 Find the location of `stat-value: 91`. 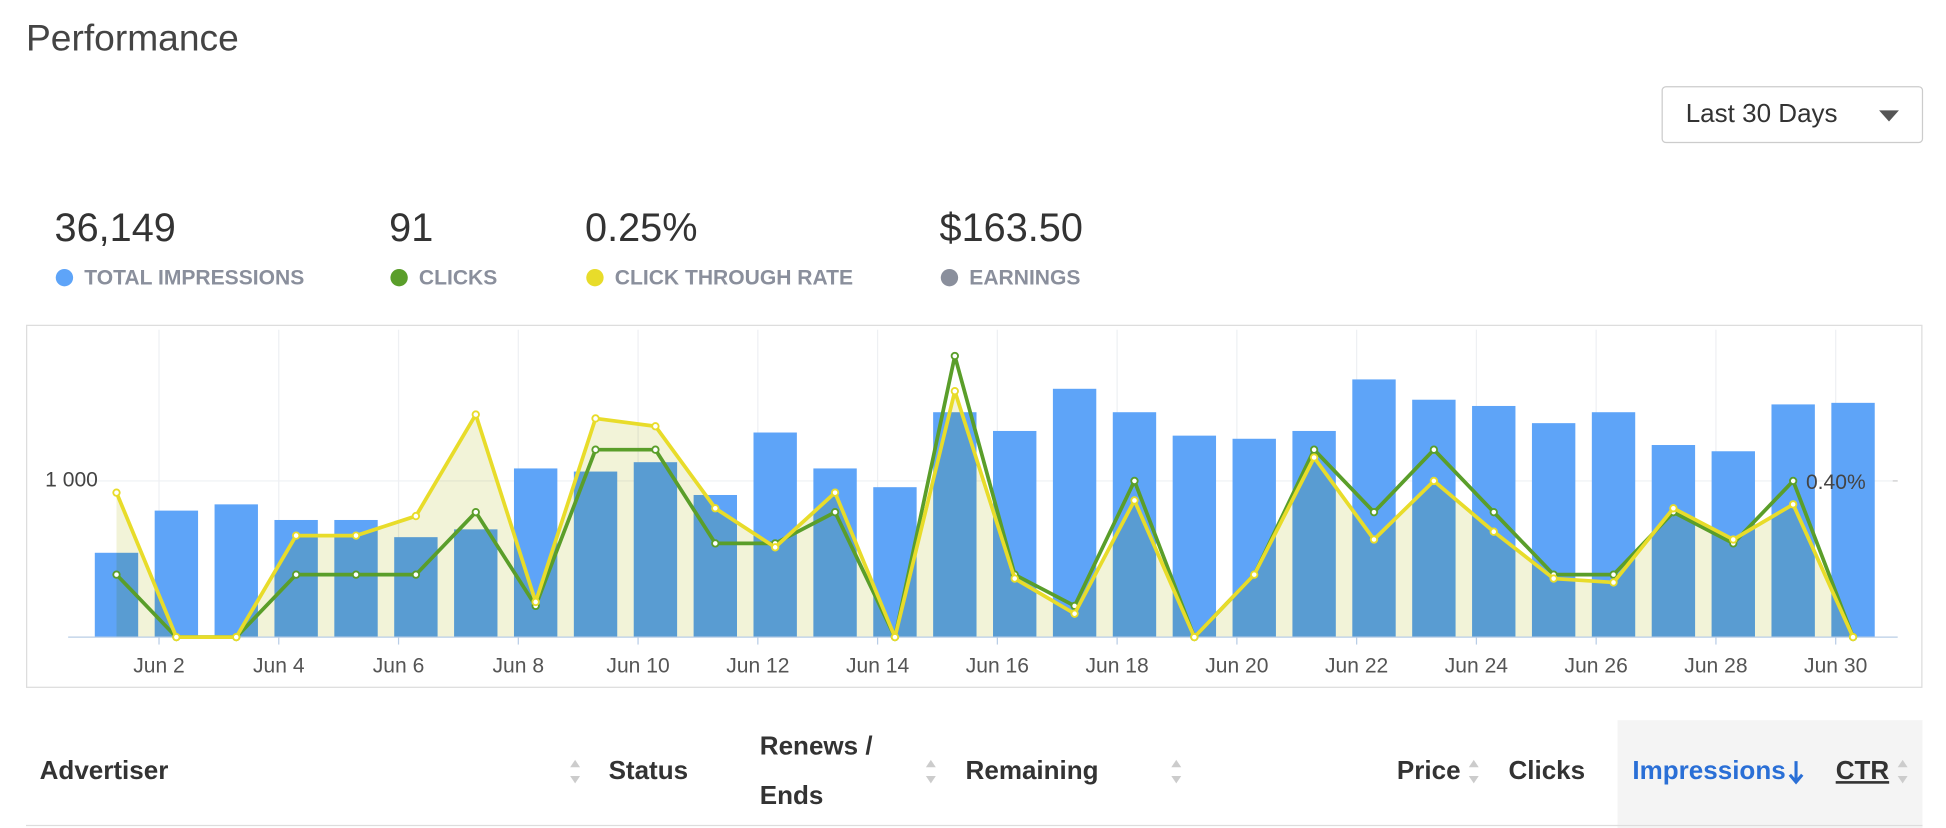

stat-value: 91 is located at coordinates (411, 228).